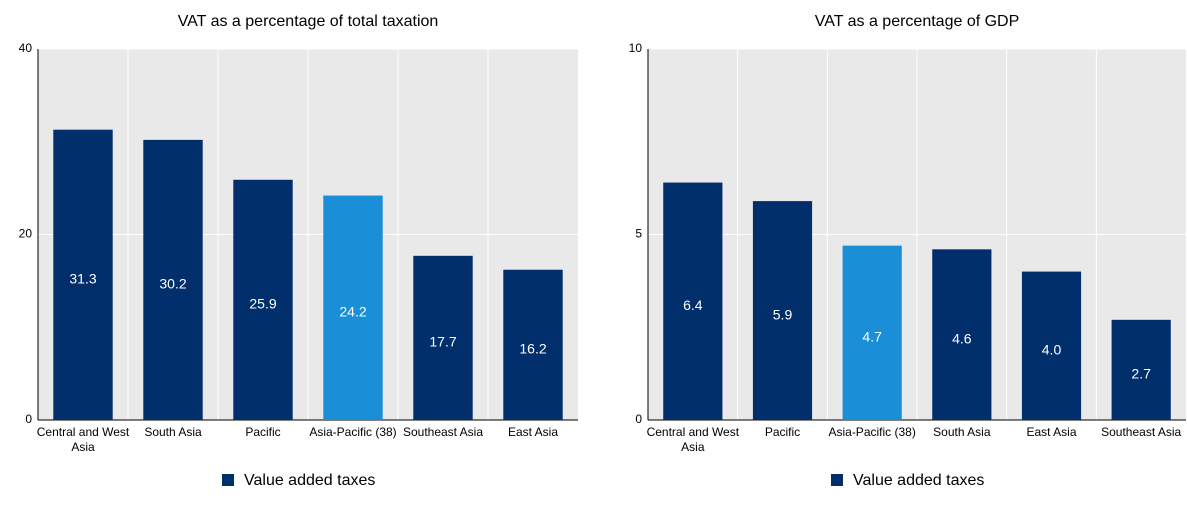 This screenshot has width=1187, height=514. I want to click on data-label: 5.9, so click(783, 314).